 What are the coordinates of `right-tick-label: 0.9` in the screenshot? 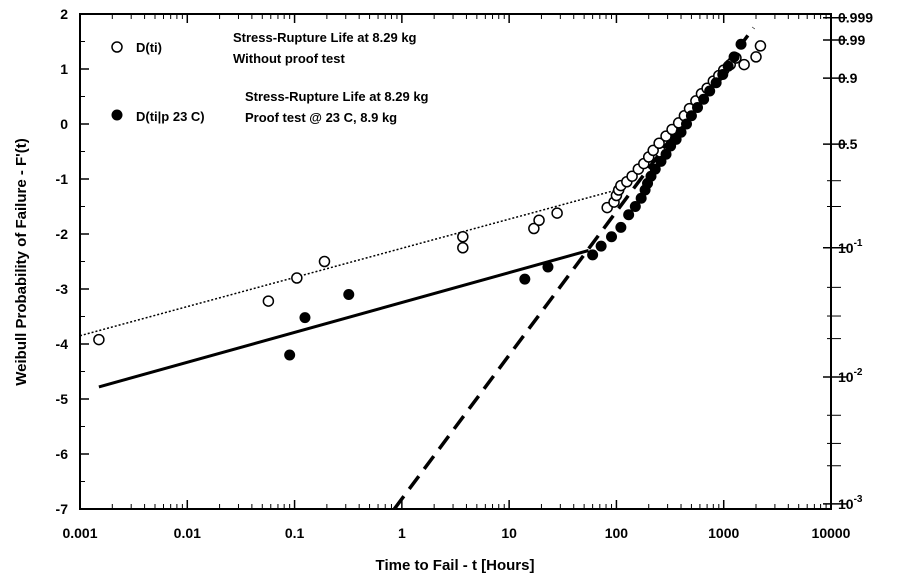 It's located at (848, 78).